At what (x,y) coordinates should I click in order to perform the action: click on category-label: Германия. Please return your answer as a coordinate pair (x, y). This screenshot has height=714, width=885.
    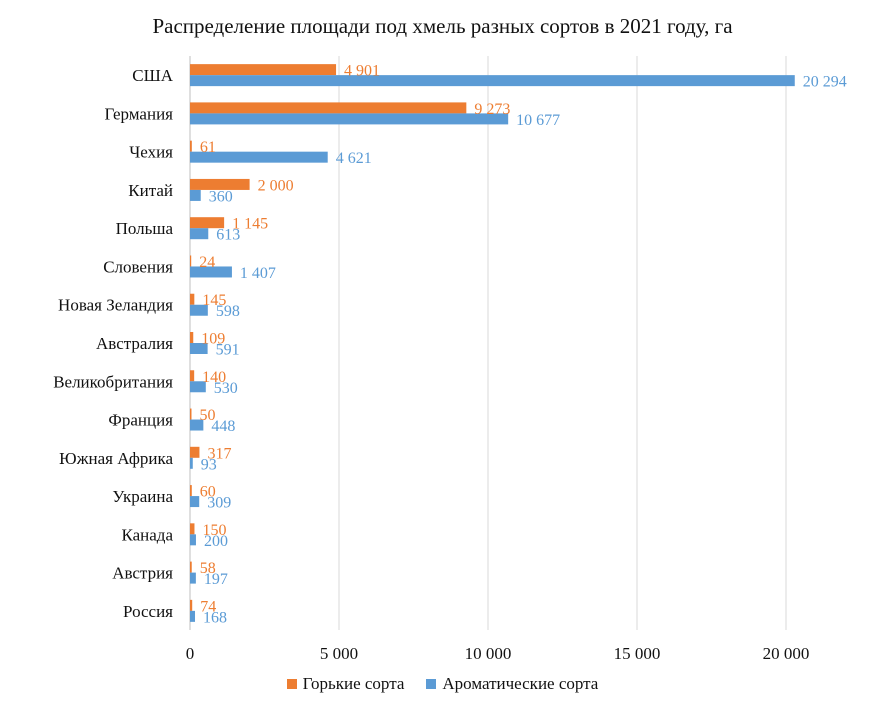
    Looking at the image, I should click on (138, 113).